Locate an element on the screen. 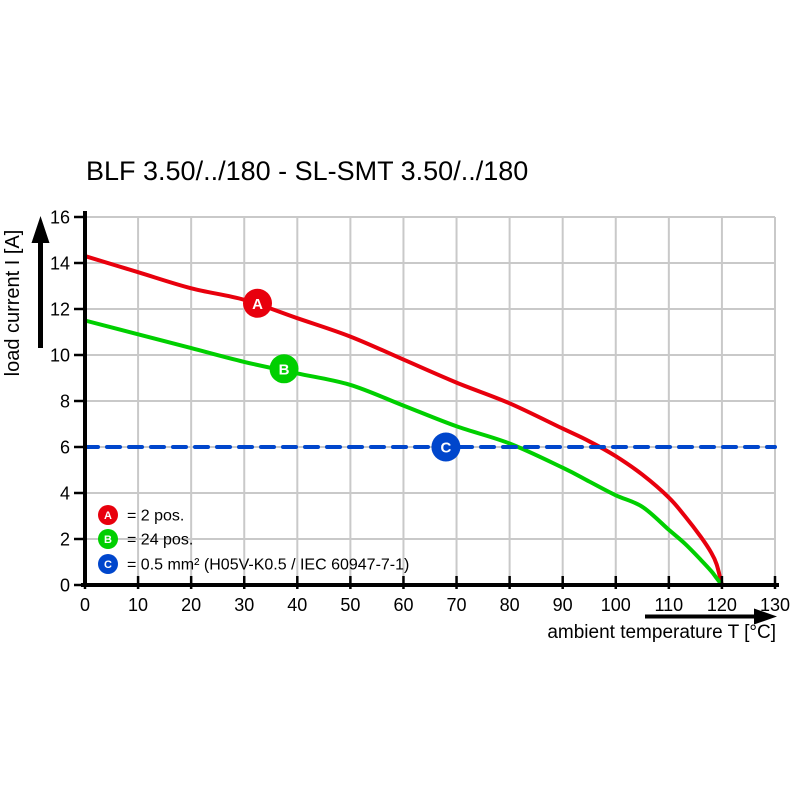  x-tick-label: 20 is located at coordinates (191, 605).